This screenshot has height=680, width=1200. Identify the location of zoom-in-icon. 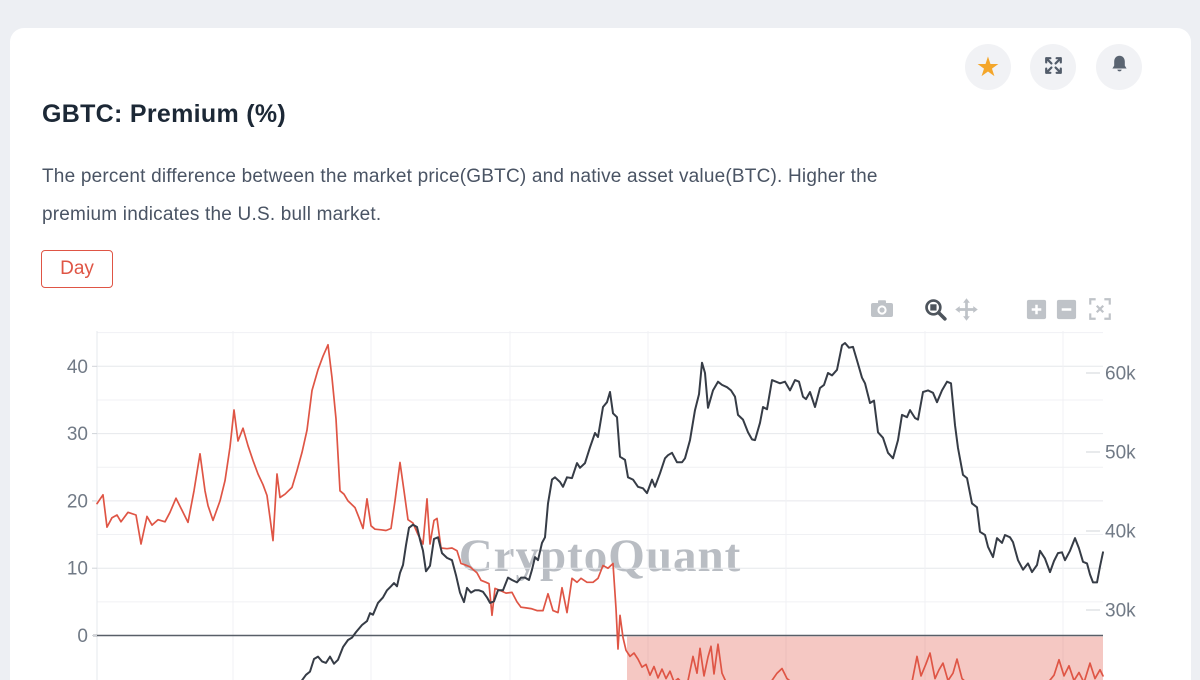
(1038, 309).